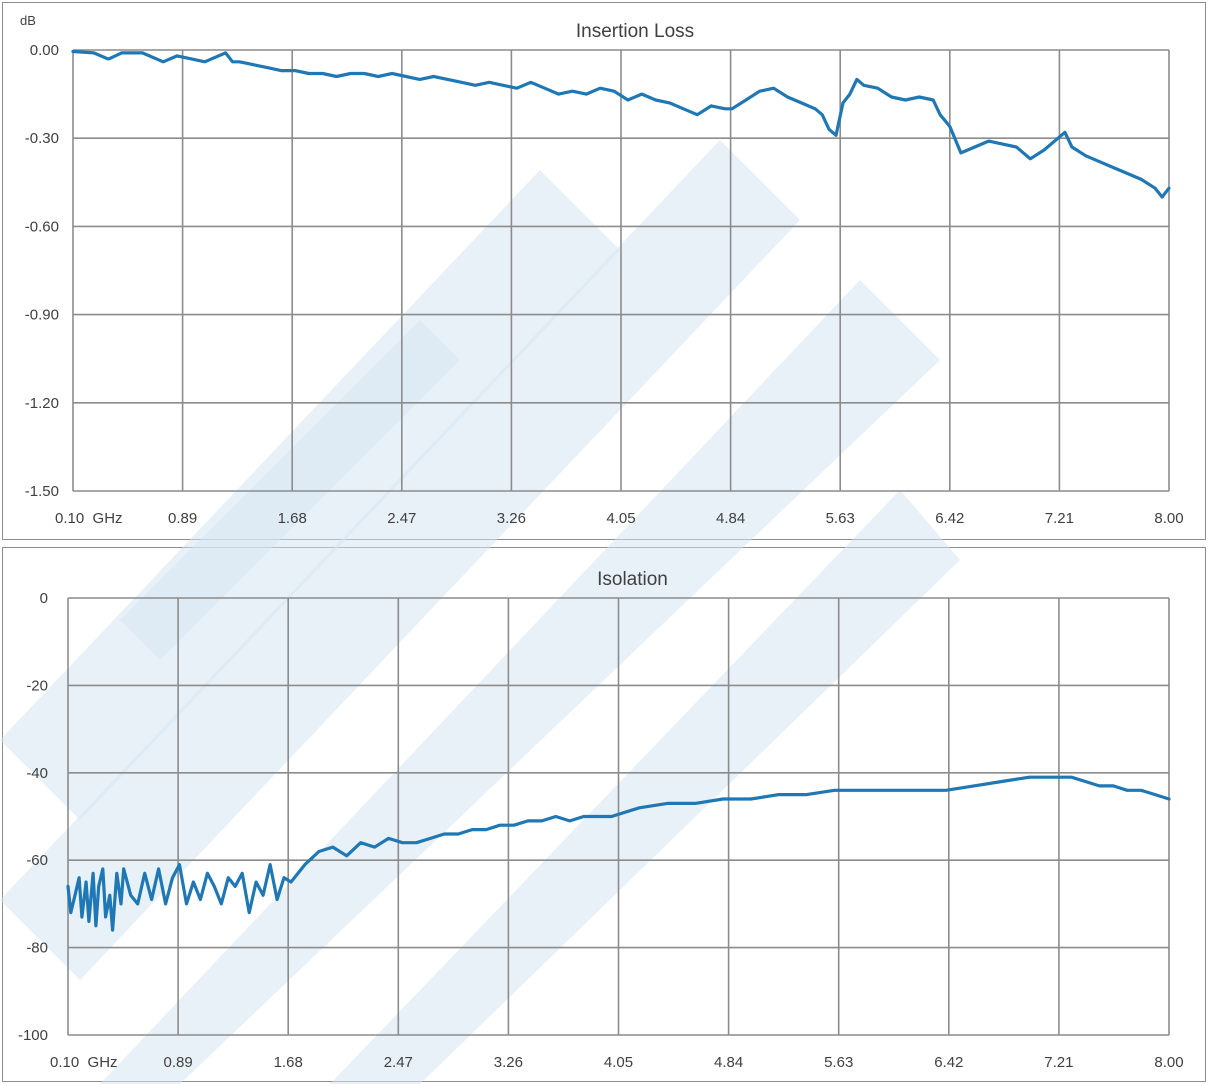 The image size is (1209, 1084). I want to click on iso-x-tick-label: 4.05, so click(618, 1062).